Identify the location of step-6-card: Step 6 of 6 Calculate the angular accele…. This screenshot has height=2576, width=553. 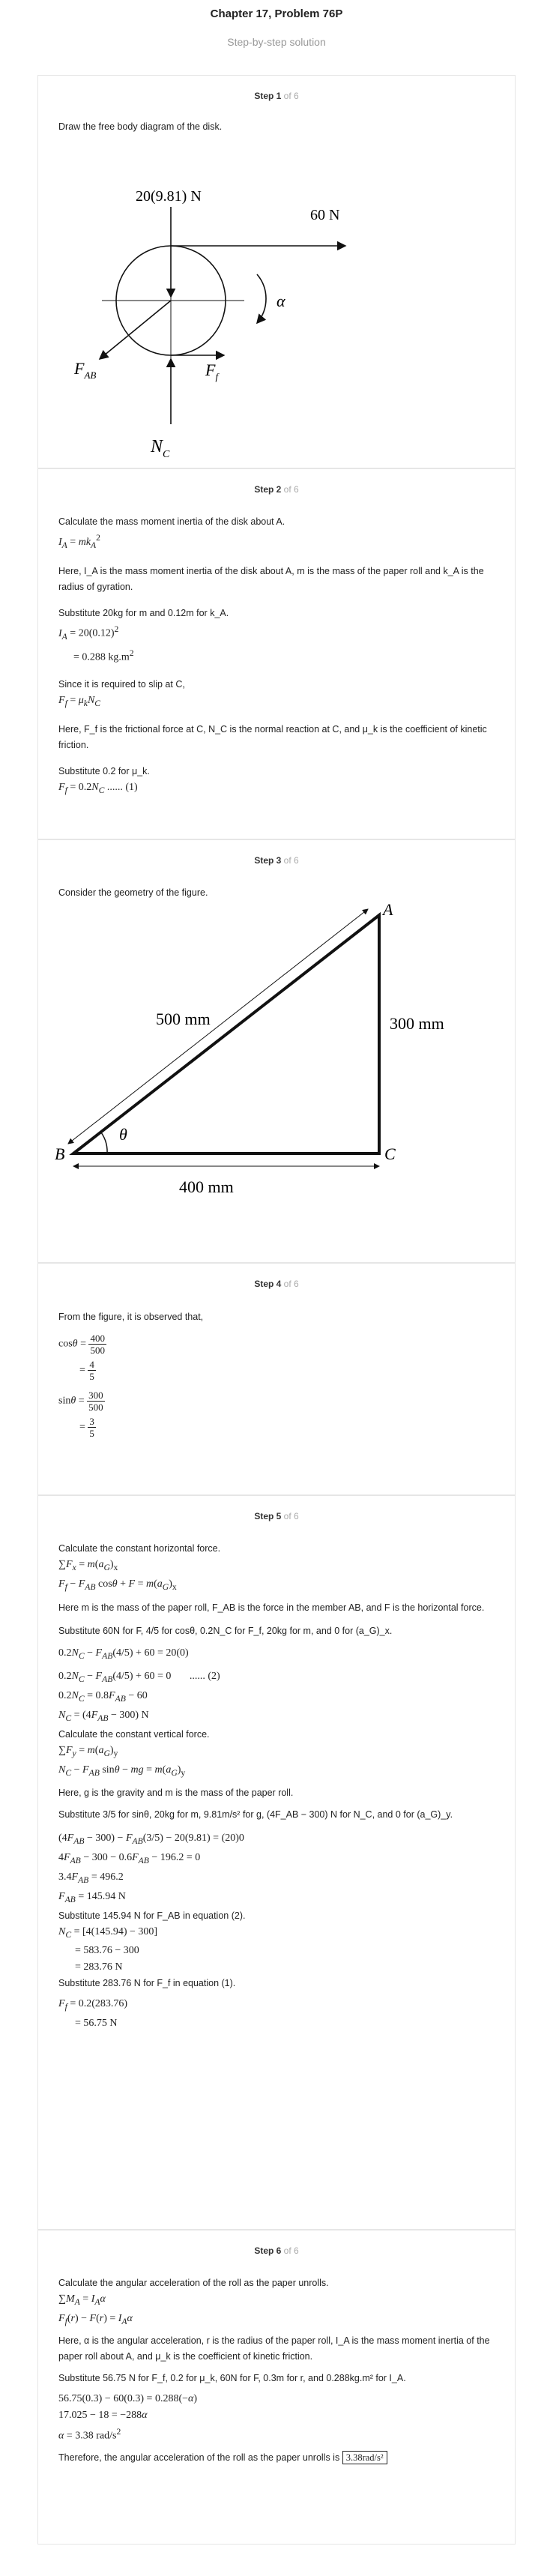
(276, 2387).